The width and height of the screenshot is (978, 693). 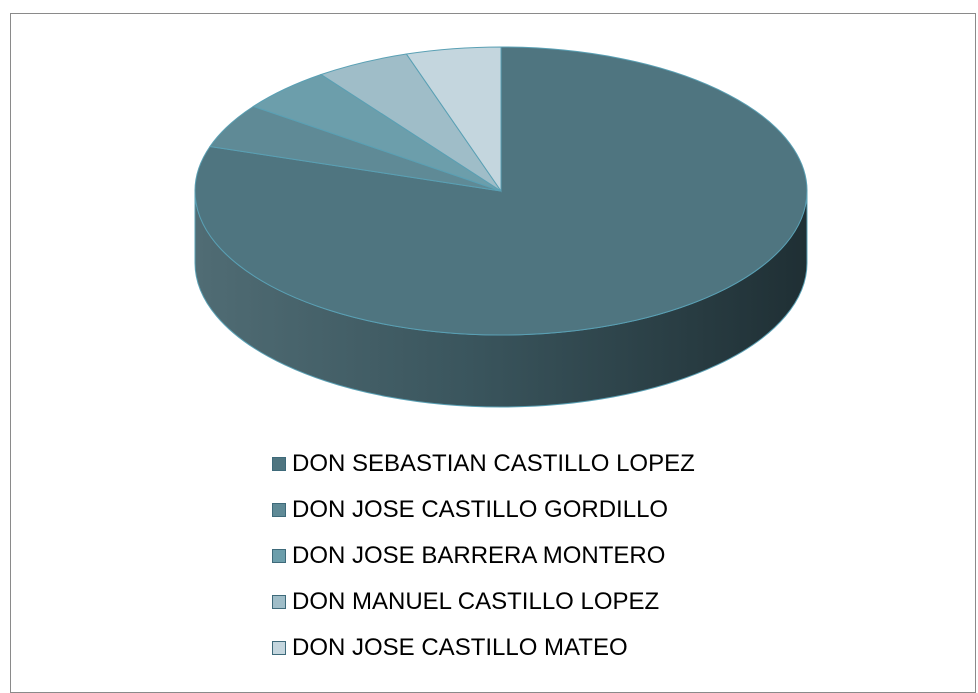 What do you see at coordinates (460, 647) in the screenshot?
I see `legend-label: DON JOSE CASTILLO MATEO` at bounding box center [460, 647].